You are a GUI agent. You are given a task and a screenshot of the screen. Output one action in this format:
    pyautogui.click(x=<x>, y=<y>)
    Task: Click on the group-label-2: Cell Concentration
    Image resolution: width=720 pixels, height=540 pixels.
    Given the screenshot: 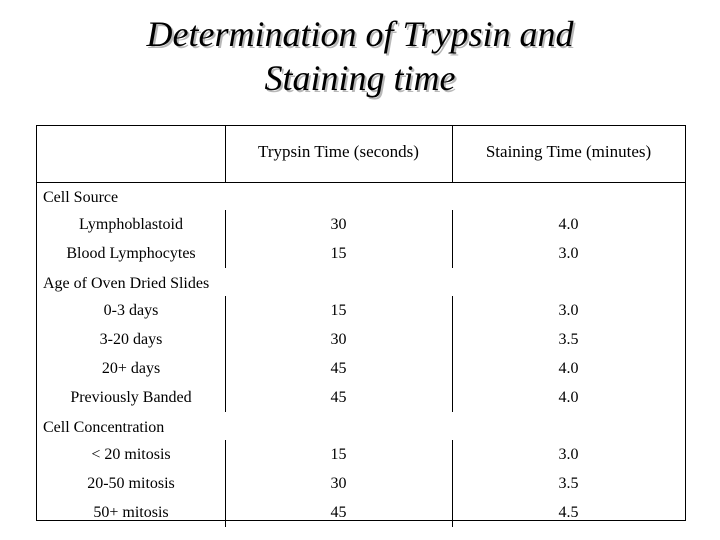 What is the action you would take?
    pyautogui.click(x=104, y=427)
    